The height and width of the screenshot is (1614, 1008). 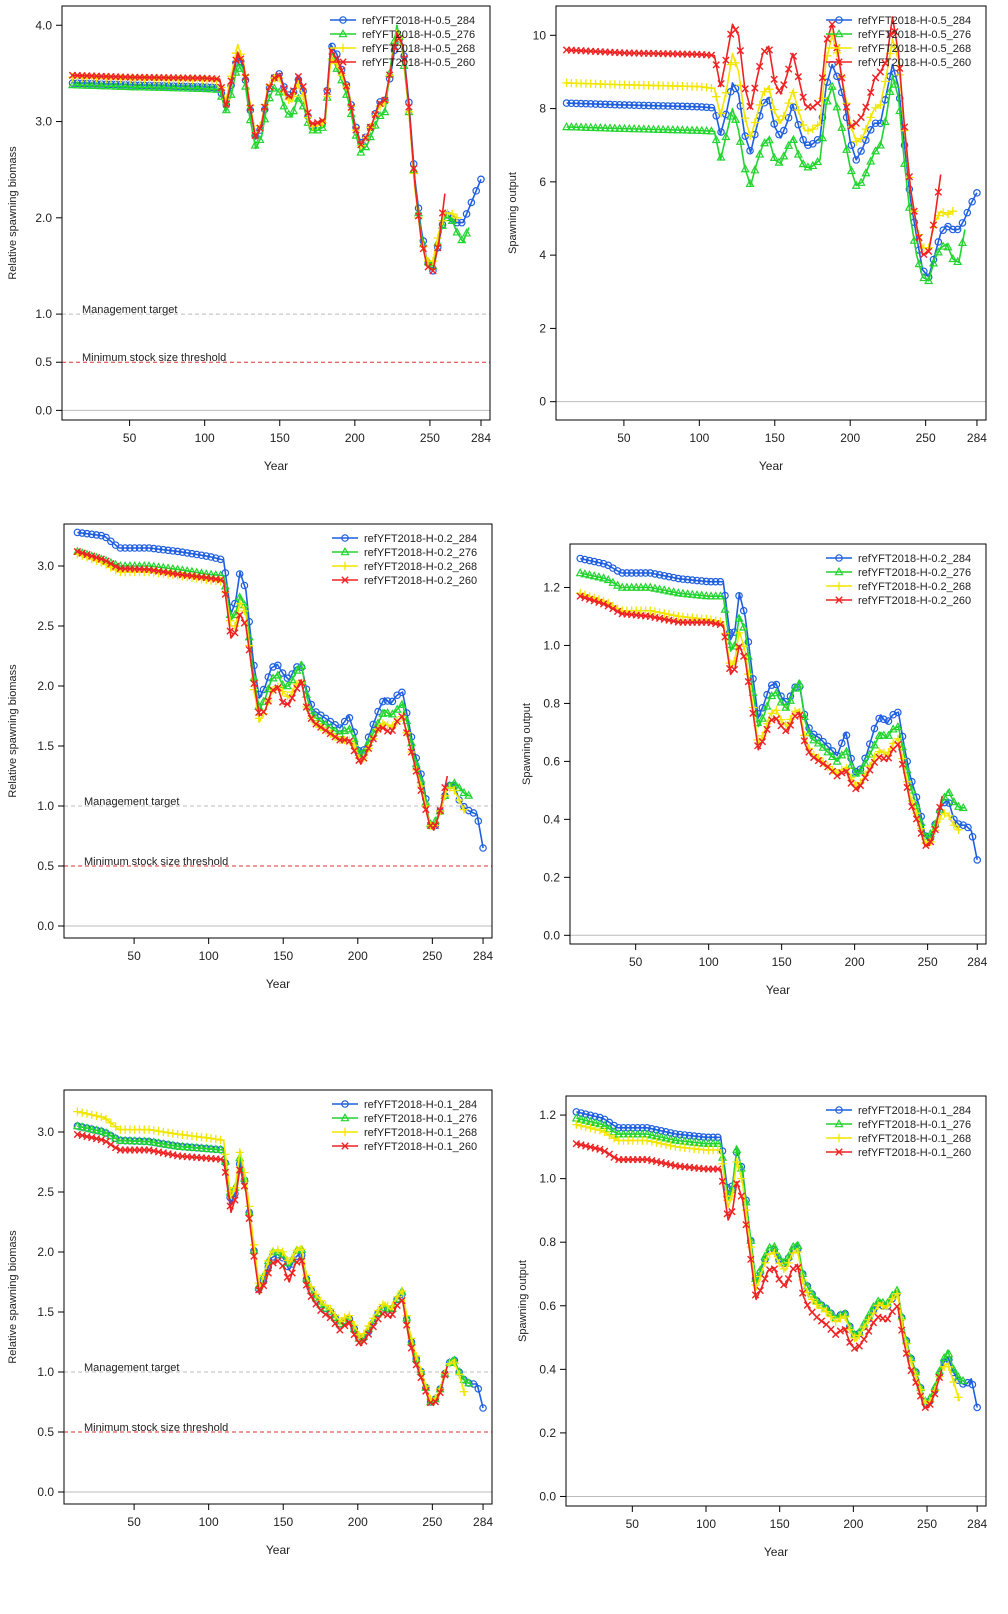 What do you see at coordinates (355, 438) in the screenshot?
I see `x-tick-label: 200` at bounding box center [355, 438].